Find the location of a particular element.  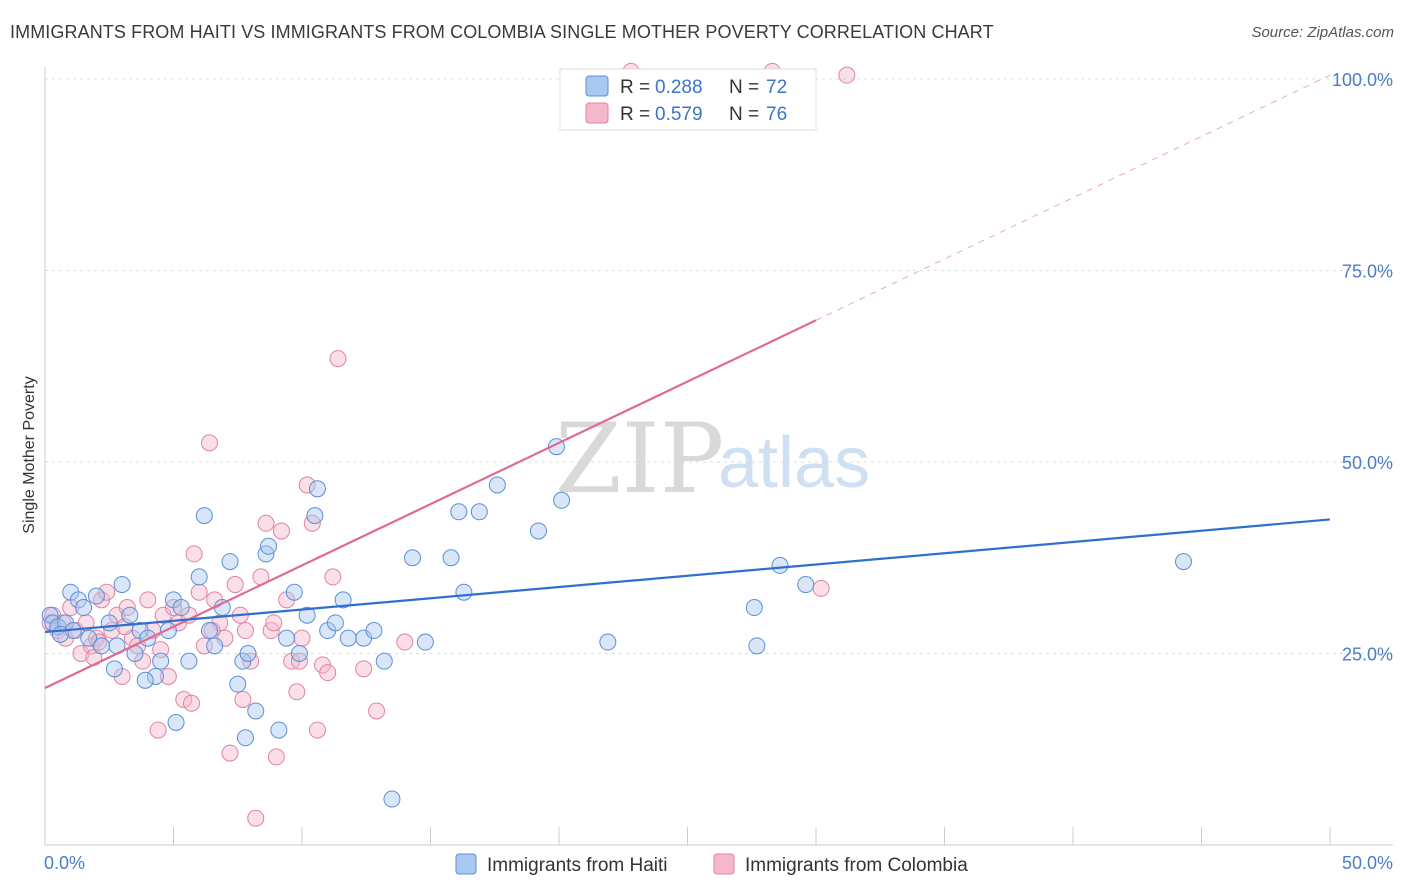

legend-colombia-r-label: R = is located at coordinates (635, 114).